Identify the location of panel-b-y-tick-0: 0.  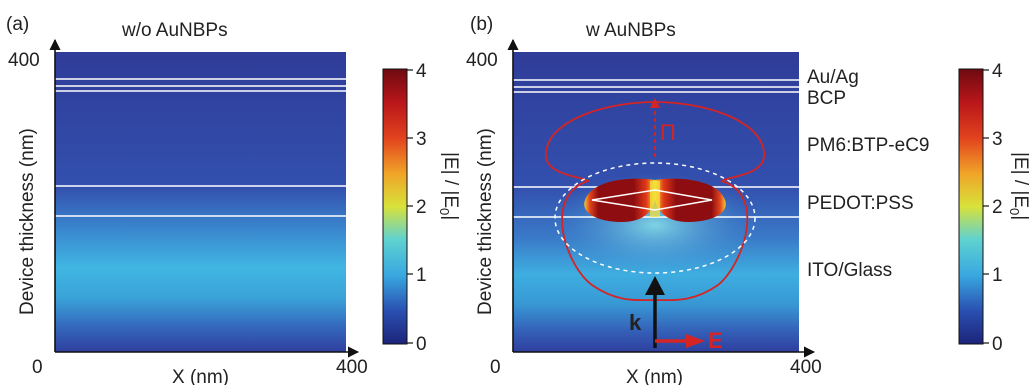
(495, 367).